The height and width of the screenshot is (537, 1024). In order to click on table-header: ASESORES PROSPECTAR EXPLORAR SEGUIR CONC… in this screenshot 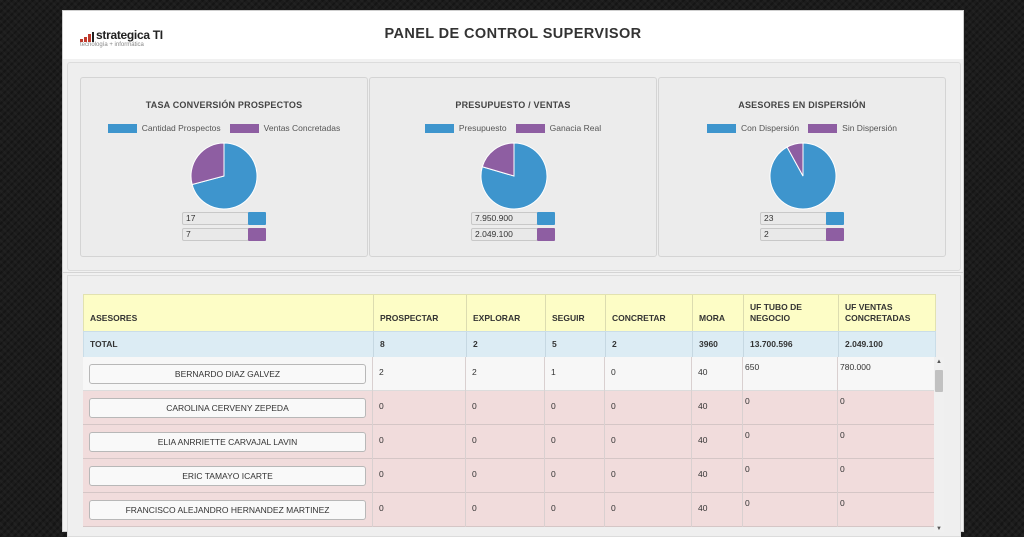, I will do `click(509, 313)`.